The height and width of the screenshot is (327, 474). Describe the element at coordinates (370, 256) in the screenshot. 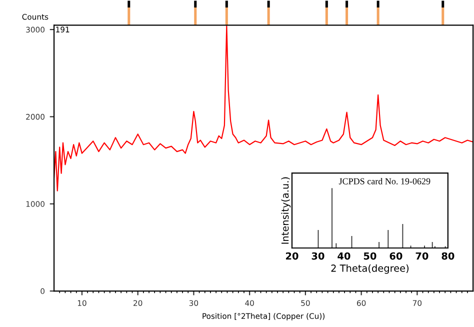

I see `x-tick-label: 50` at that location.